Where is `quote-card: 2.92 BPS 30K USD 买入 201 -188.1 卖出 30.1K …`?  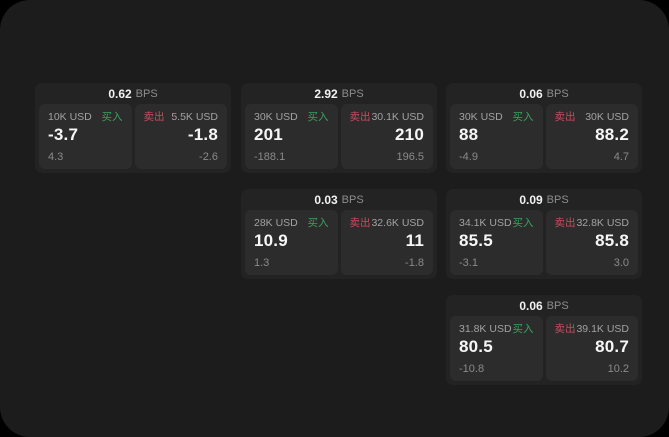 quote-card: 2.92 BPS 30K USD 买入 201 -188.1 卖出 30.1K … is located at coordinates (339, 128).